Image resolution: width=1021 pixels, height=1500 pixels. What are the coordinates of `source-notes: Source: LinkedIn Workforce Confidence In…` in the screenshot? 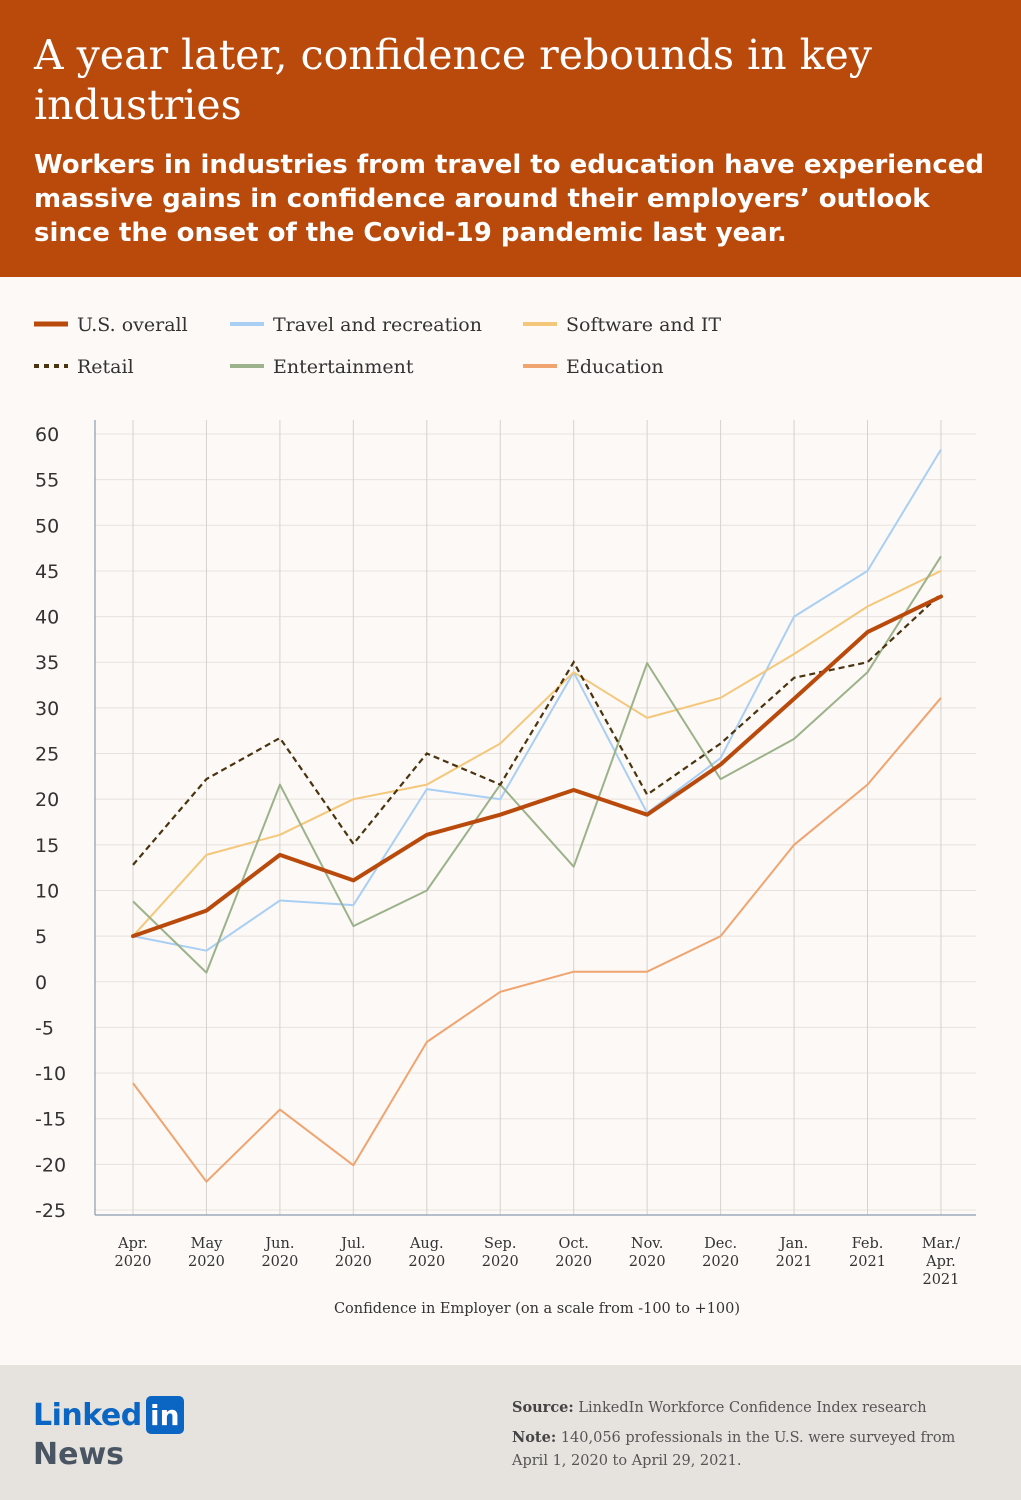 It's located at (747, 1437).